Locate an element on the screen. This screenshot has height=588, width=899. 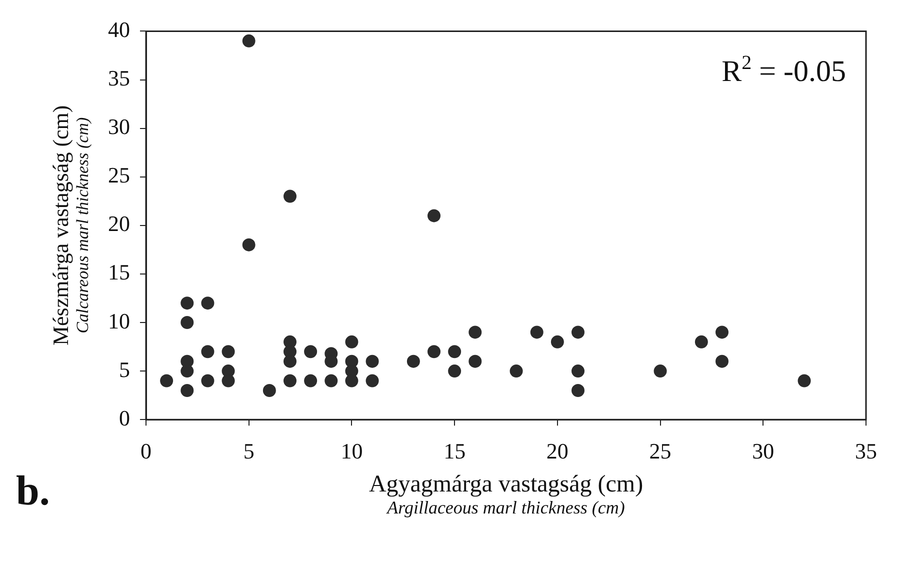
x-tick-label: 0 is located at coordinates (146, 451).